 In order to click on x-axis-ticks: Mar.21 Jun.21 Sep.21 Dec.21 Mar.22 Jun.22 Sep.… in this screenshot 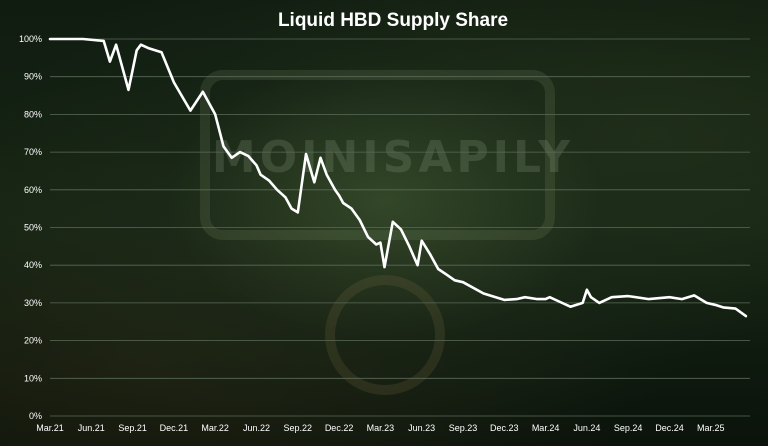, I will do `click(380, 428)`.